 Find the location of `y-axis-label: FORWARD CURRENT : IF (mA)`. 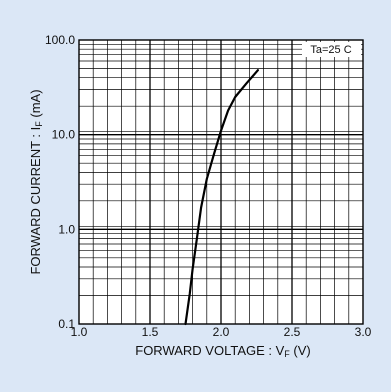

y-axis-label: FORWARD CURRENT : IF (mA) is located at coordinates (36, 181).